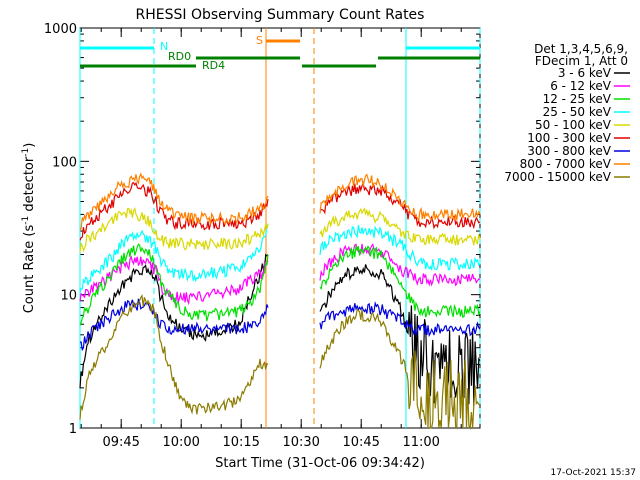 The height and width of the screenshot is (480, 640). Describe the element at coordinates (581, 61) in the screenshot. I see `legend-header-2: FDecim 1, Att 0` at that location.